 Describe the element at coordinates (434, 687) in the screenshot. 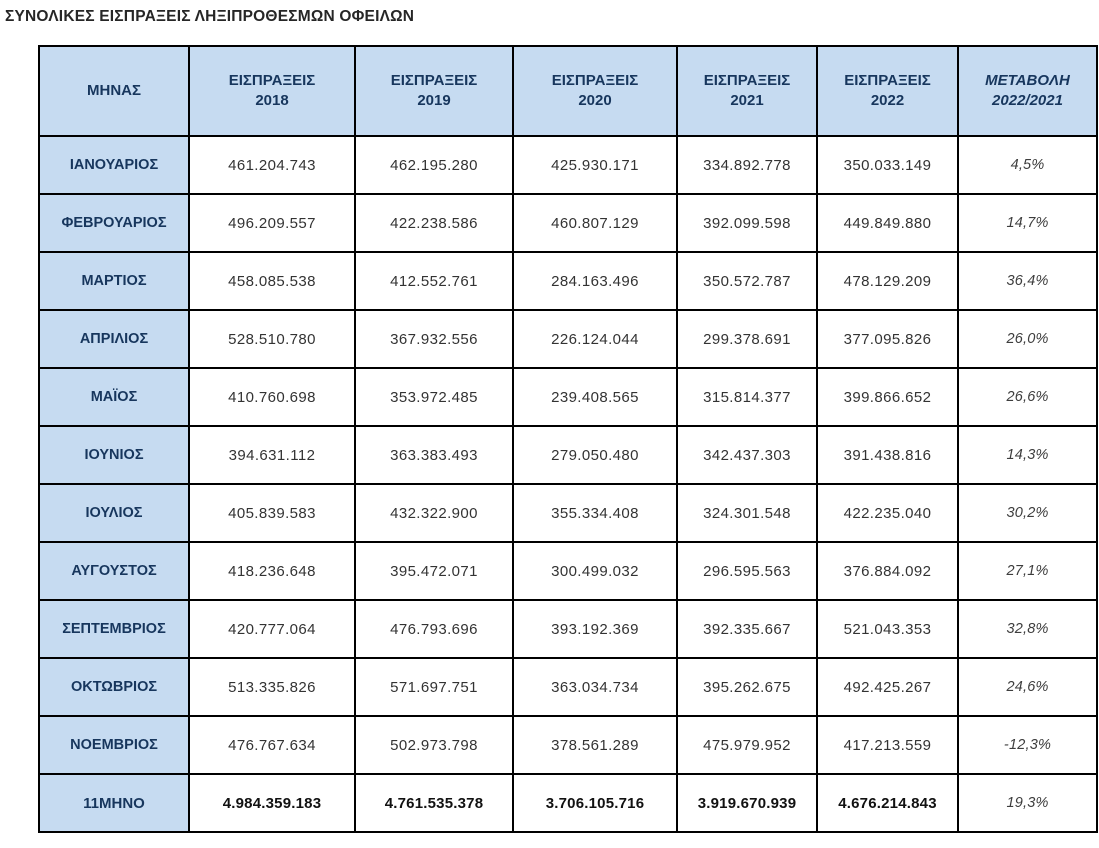

I see `value-cell: 571.697.751` at that location.